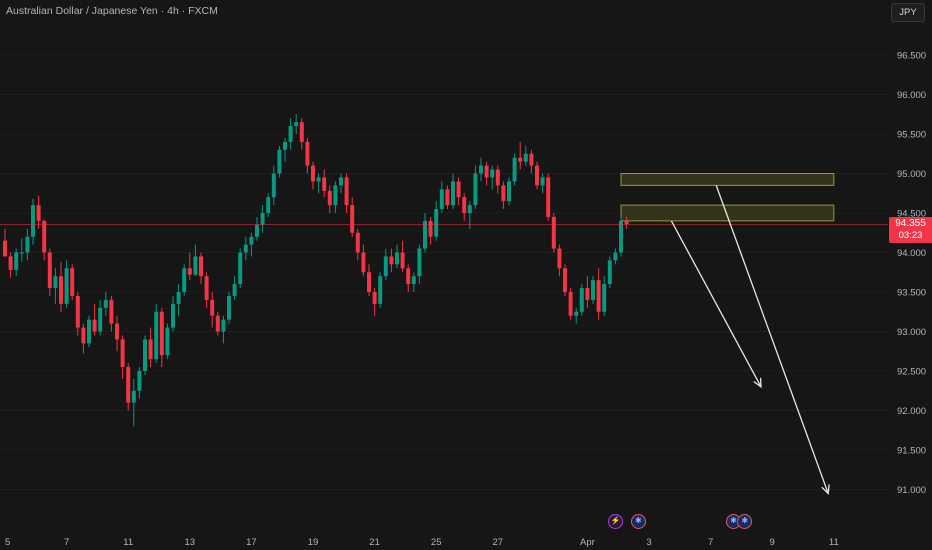 The image size is (932, 550). Describe the element at coordinates (422, 542) in the screenshot. I see `time-axis: 5 7 11 13 17 19 21 25 27 Apr 3 7 9 11` at that location.